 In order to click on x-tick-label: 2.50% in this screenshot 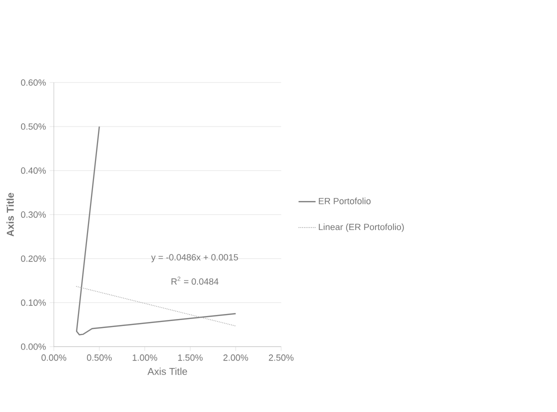, I will do `click(281, 357)`.